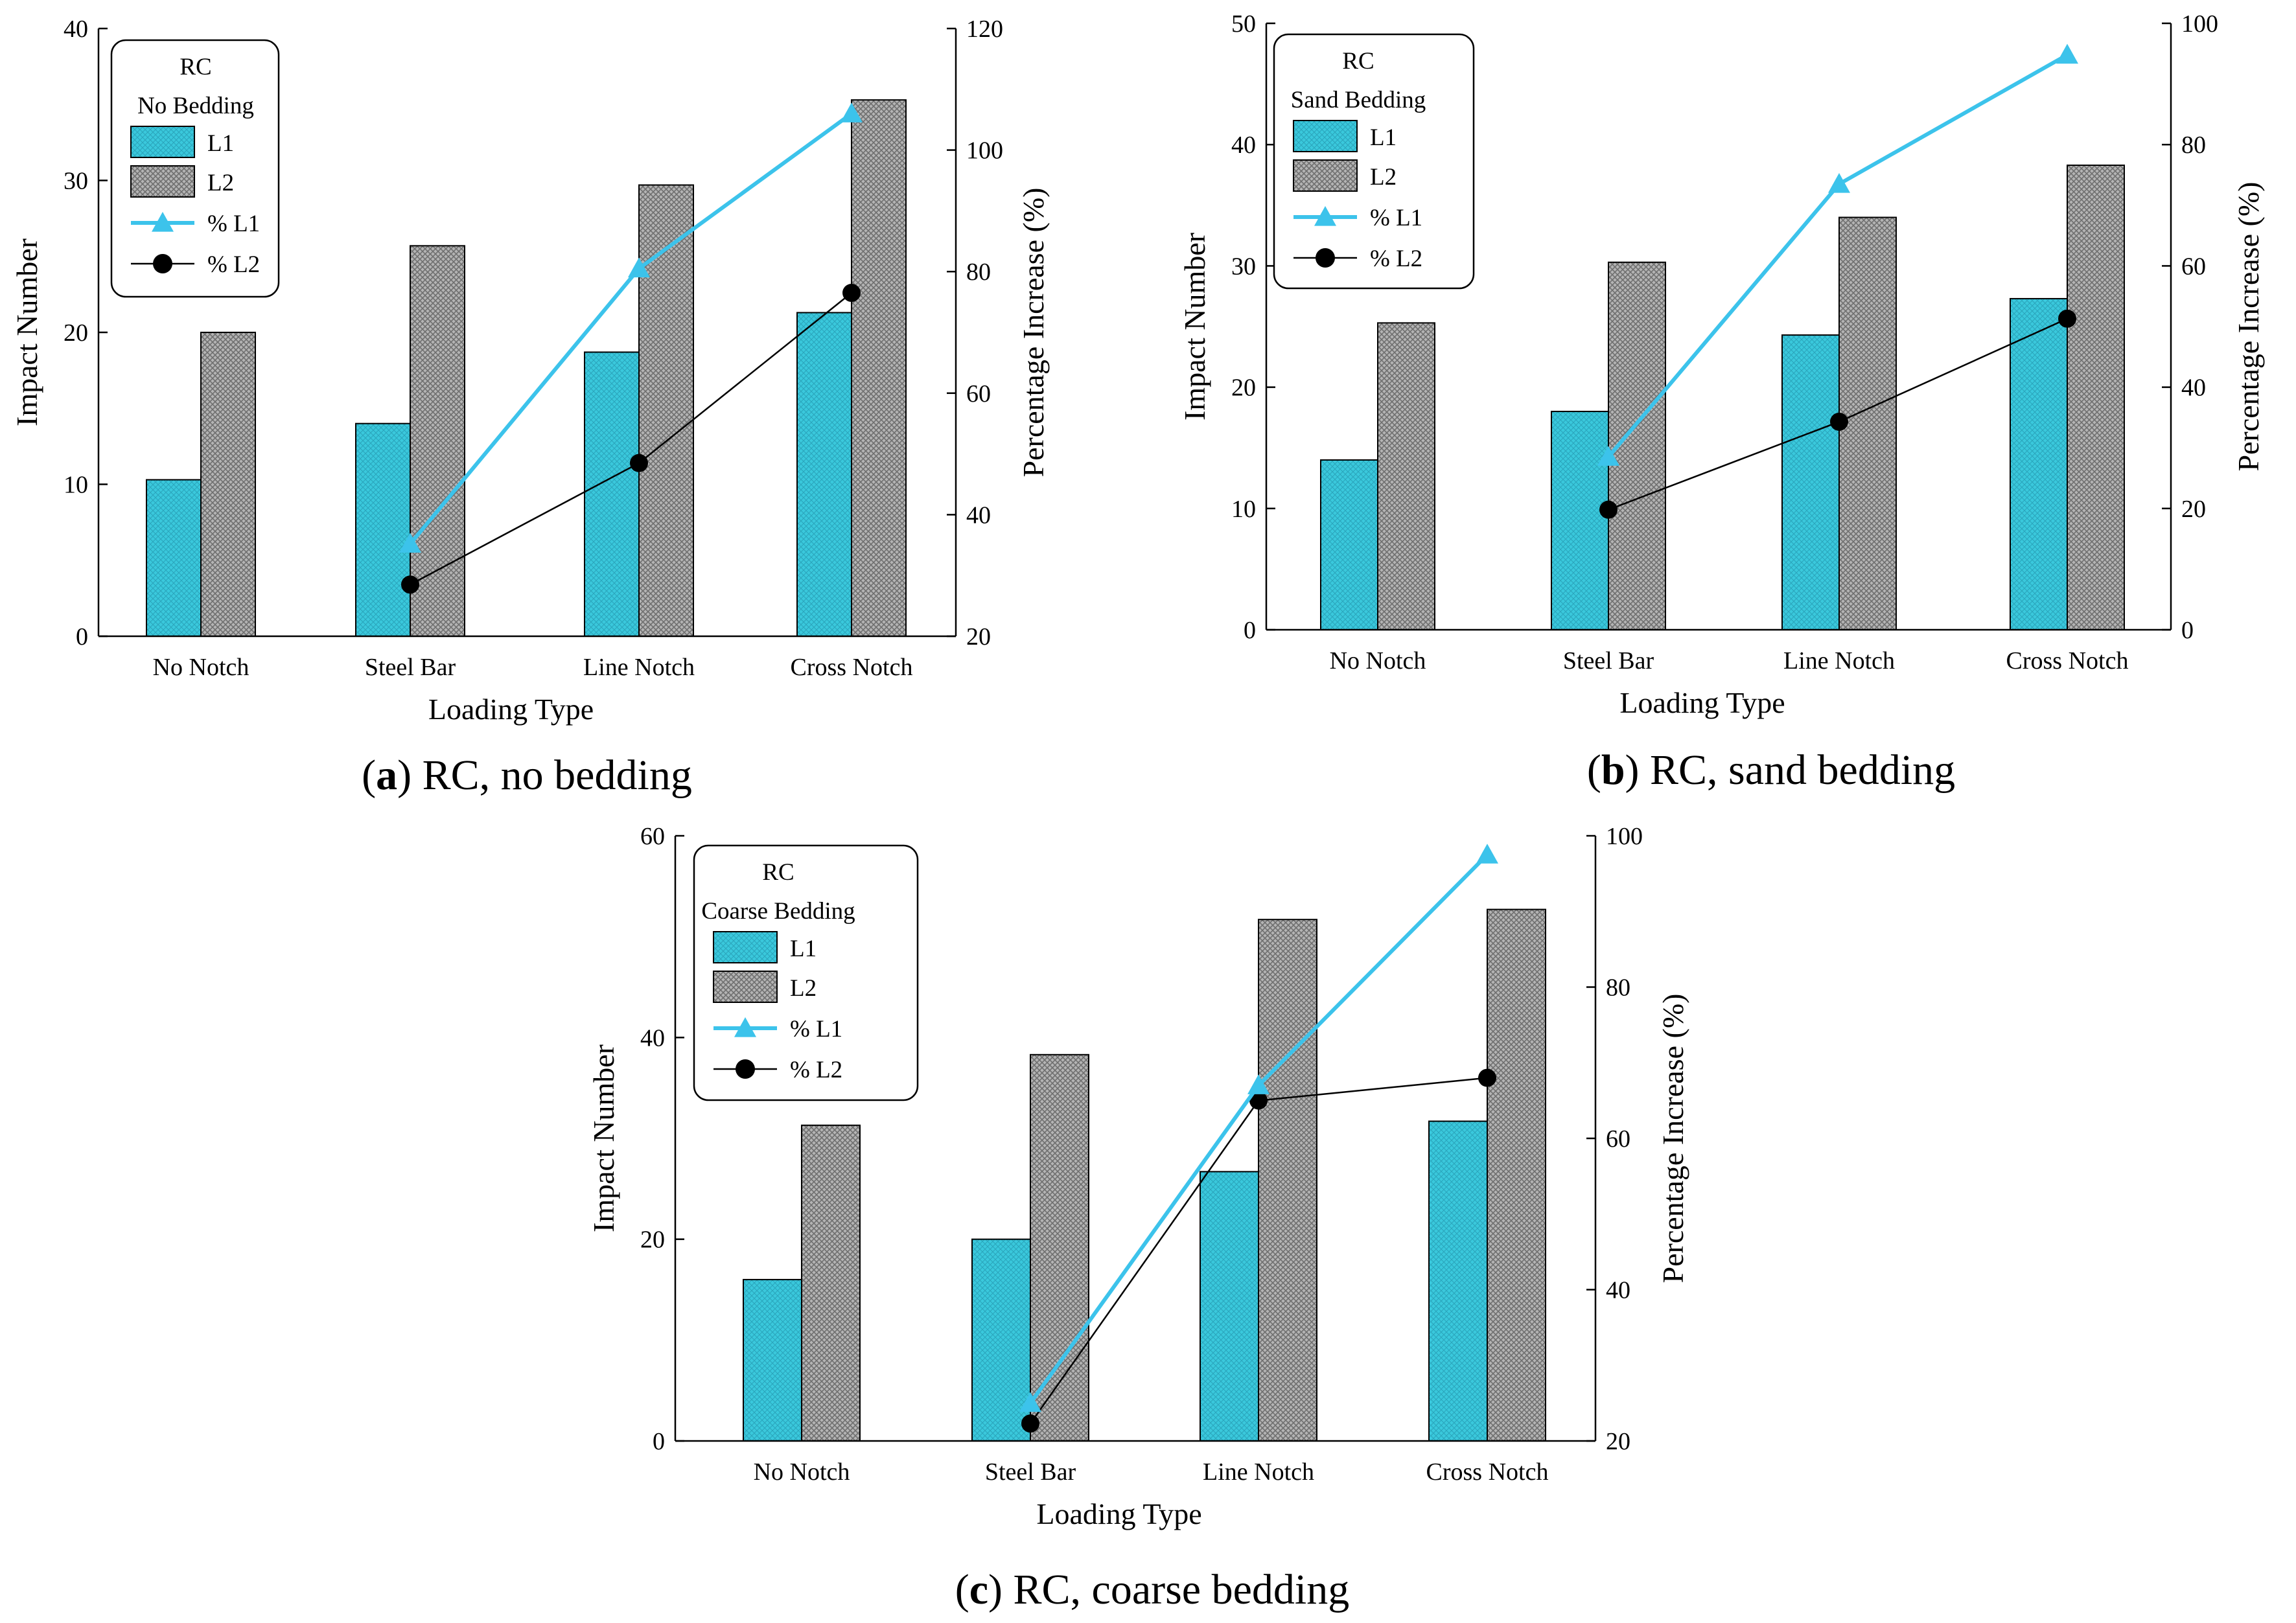 This screenshot has height=1623, width=2296. Describe the element at coordinates (2187, 630) in the screenshot. I see `y2-tick-label: 0` at that location.